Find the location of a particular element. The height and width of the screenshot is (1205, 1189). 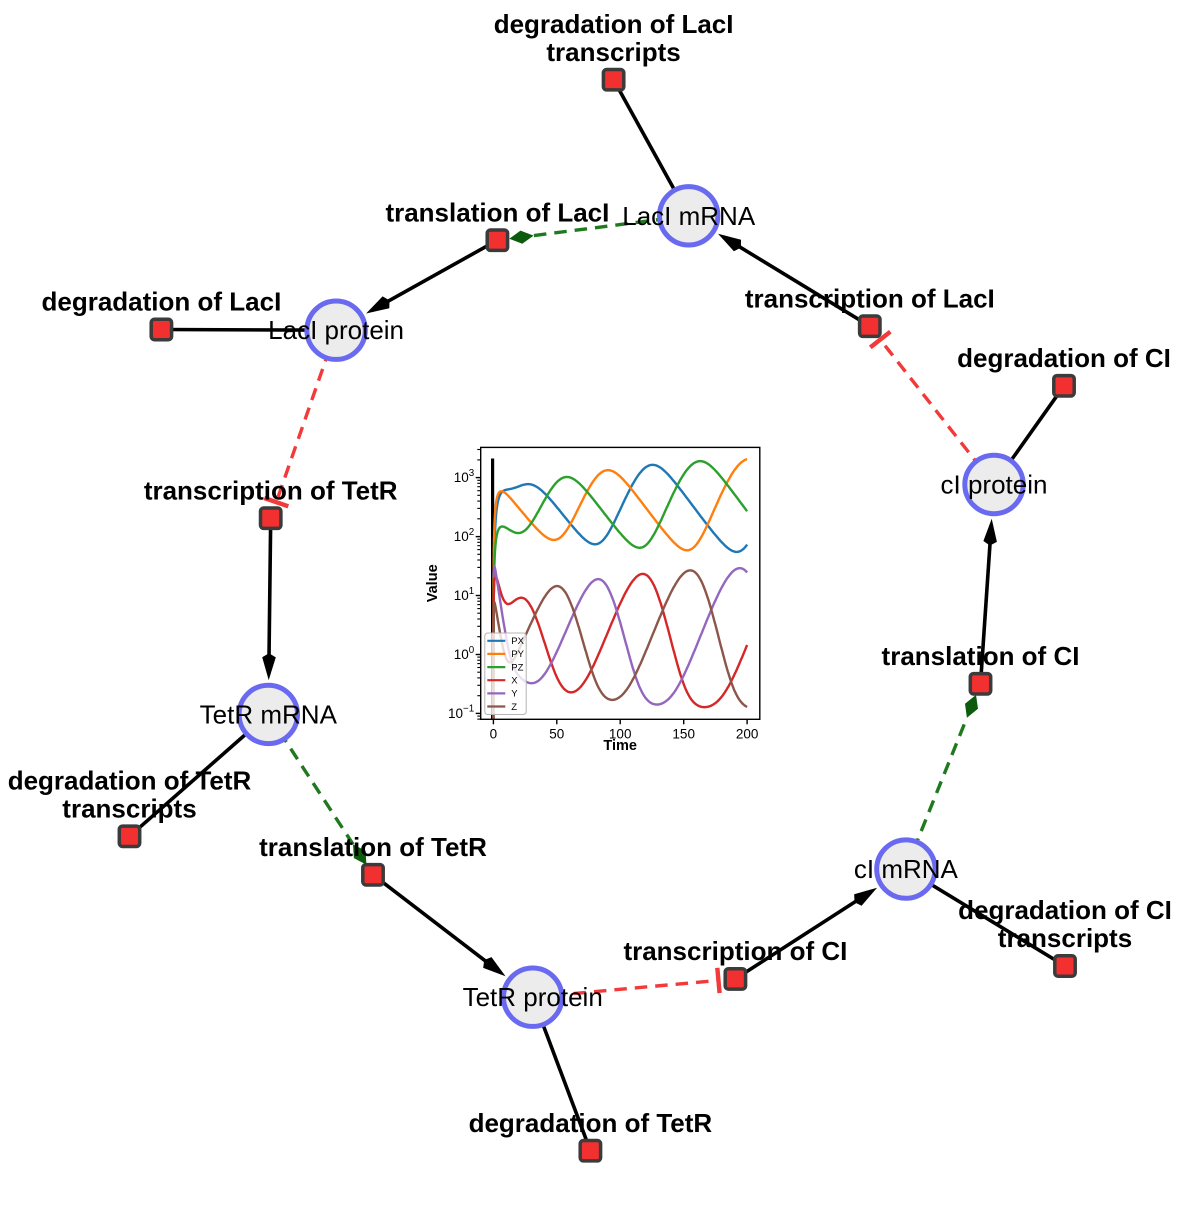

svg-text: transcription of TetR is located at coordinates (271, 490).